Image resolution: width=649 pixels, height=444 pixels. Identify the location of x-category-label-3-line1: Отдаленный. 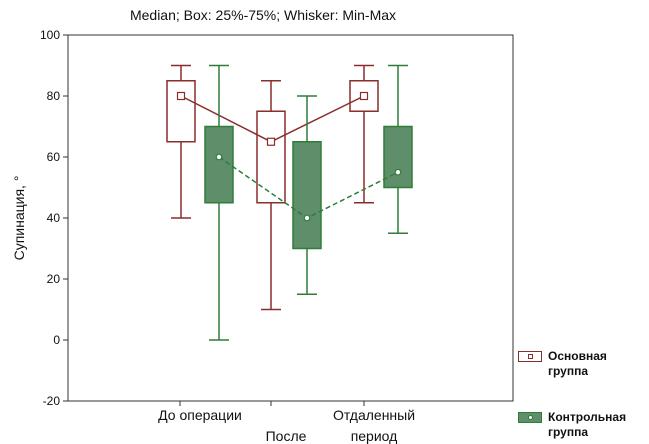
(374, 415).